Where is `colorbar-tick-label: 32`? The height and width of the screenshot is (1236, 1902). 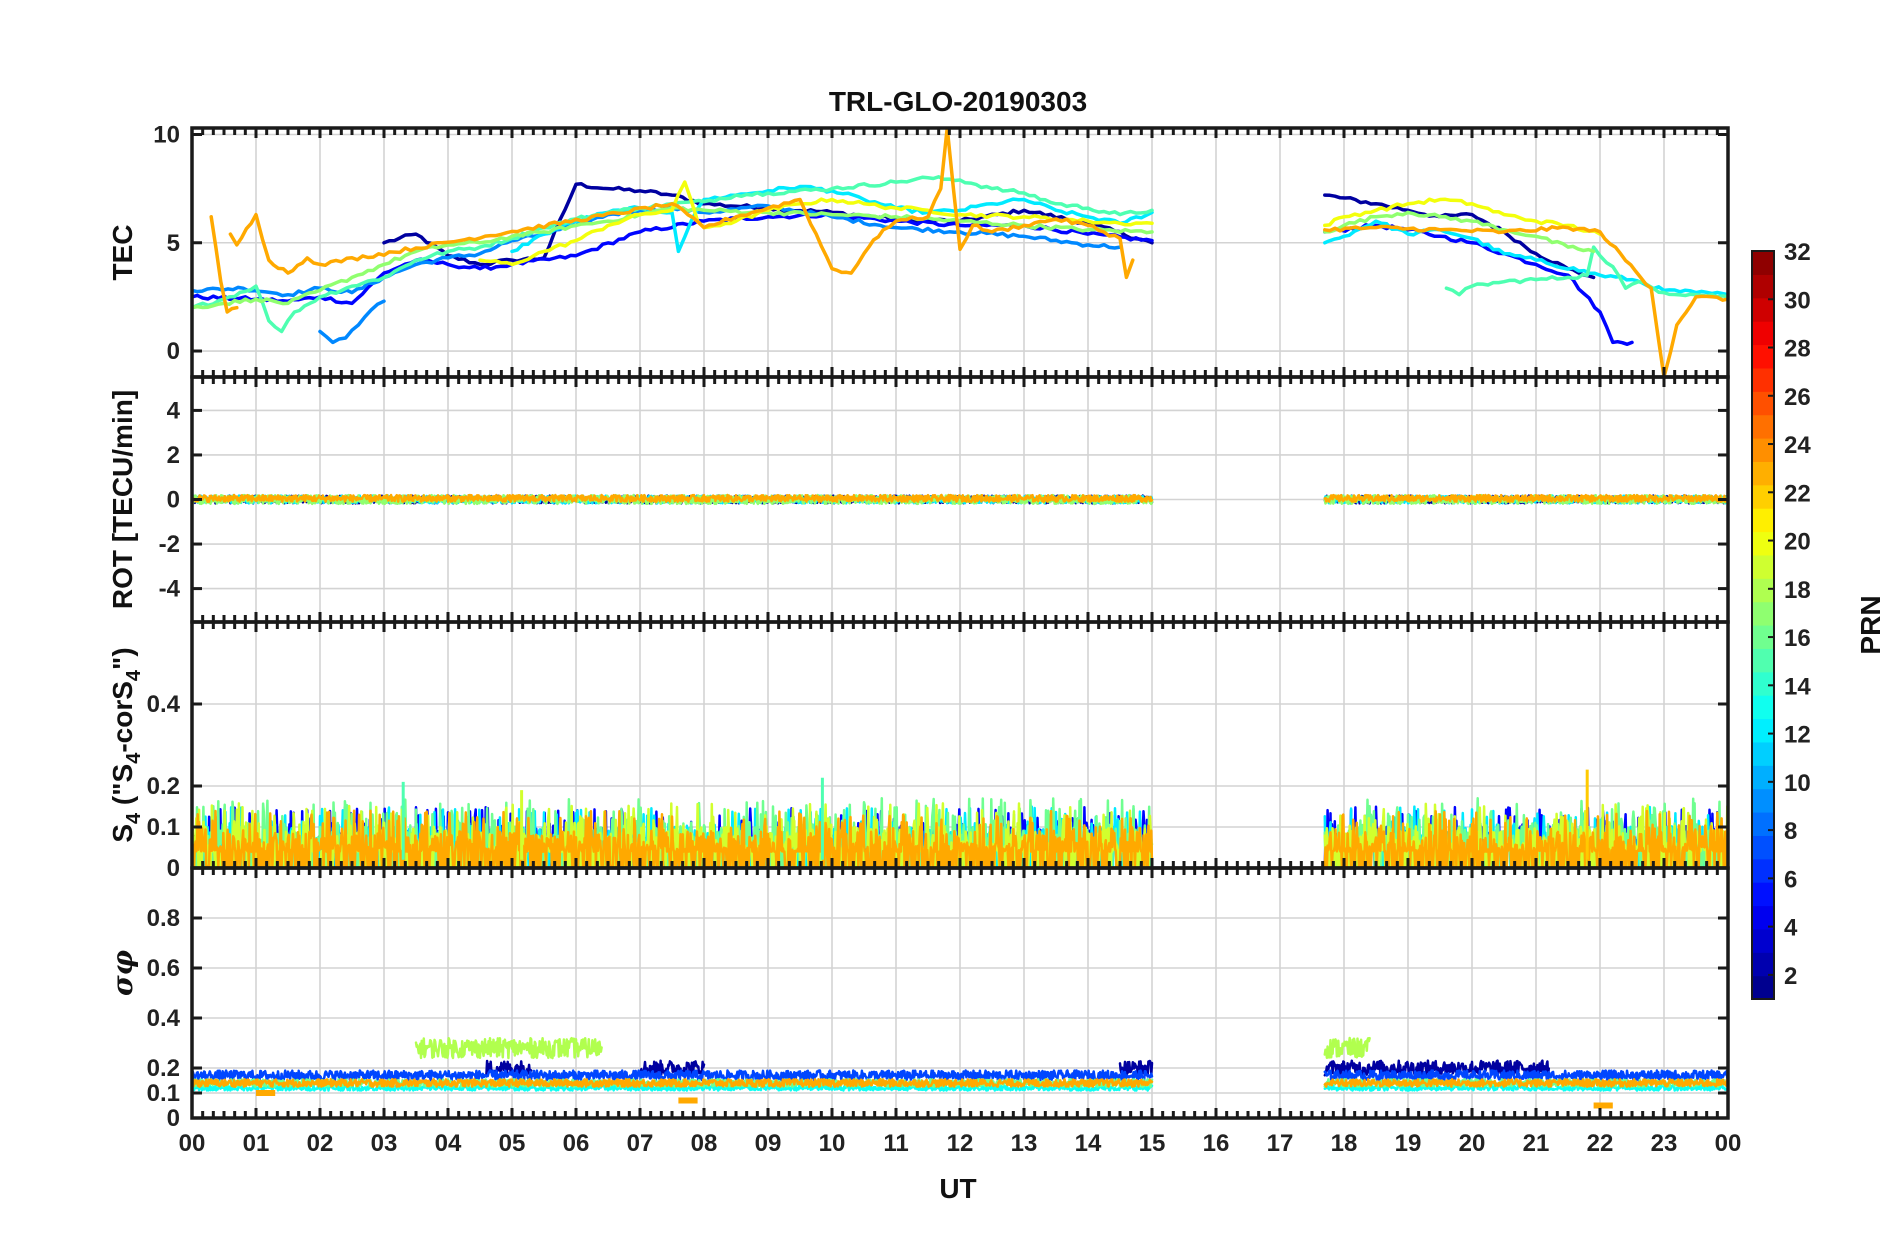
colorbar-tick-label: 32 is located at coordinates (1797, 252).